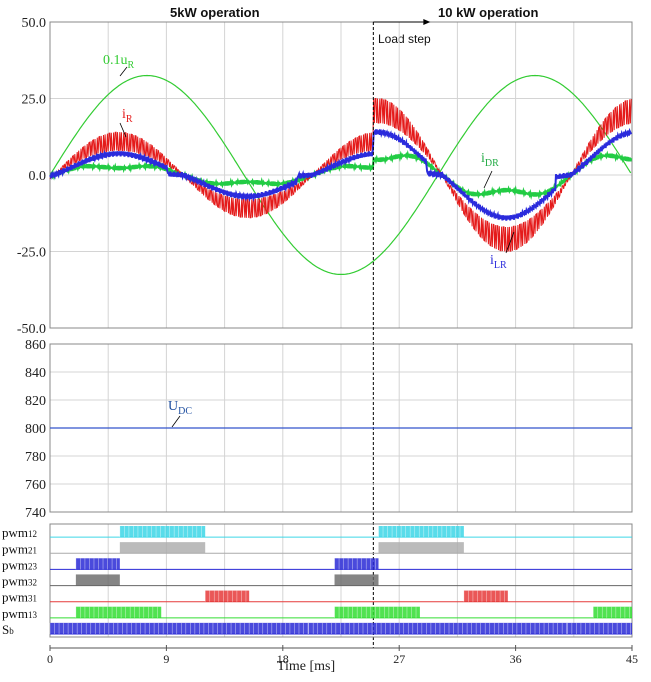 This screenshot has height=682, width=651. What do you see at coordinates (404, 39) in the screenshot?
I see `load-step-label: Load step` at bounding box center [404, 39].